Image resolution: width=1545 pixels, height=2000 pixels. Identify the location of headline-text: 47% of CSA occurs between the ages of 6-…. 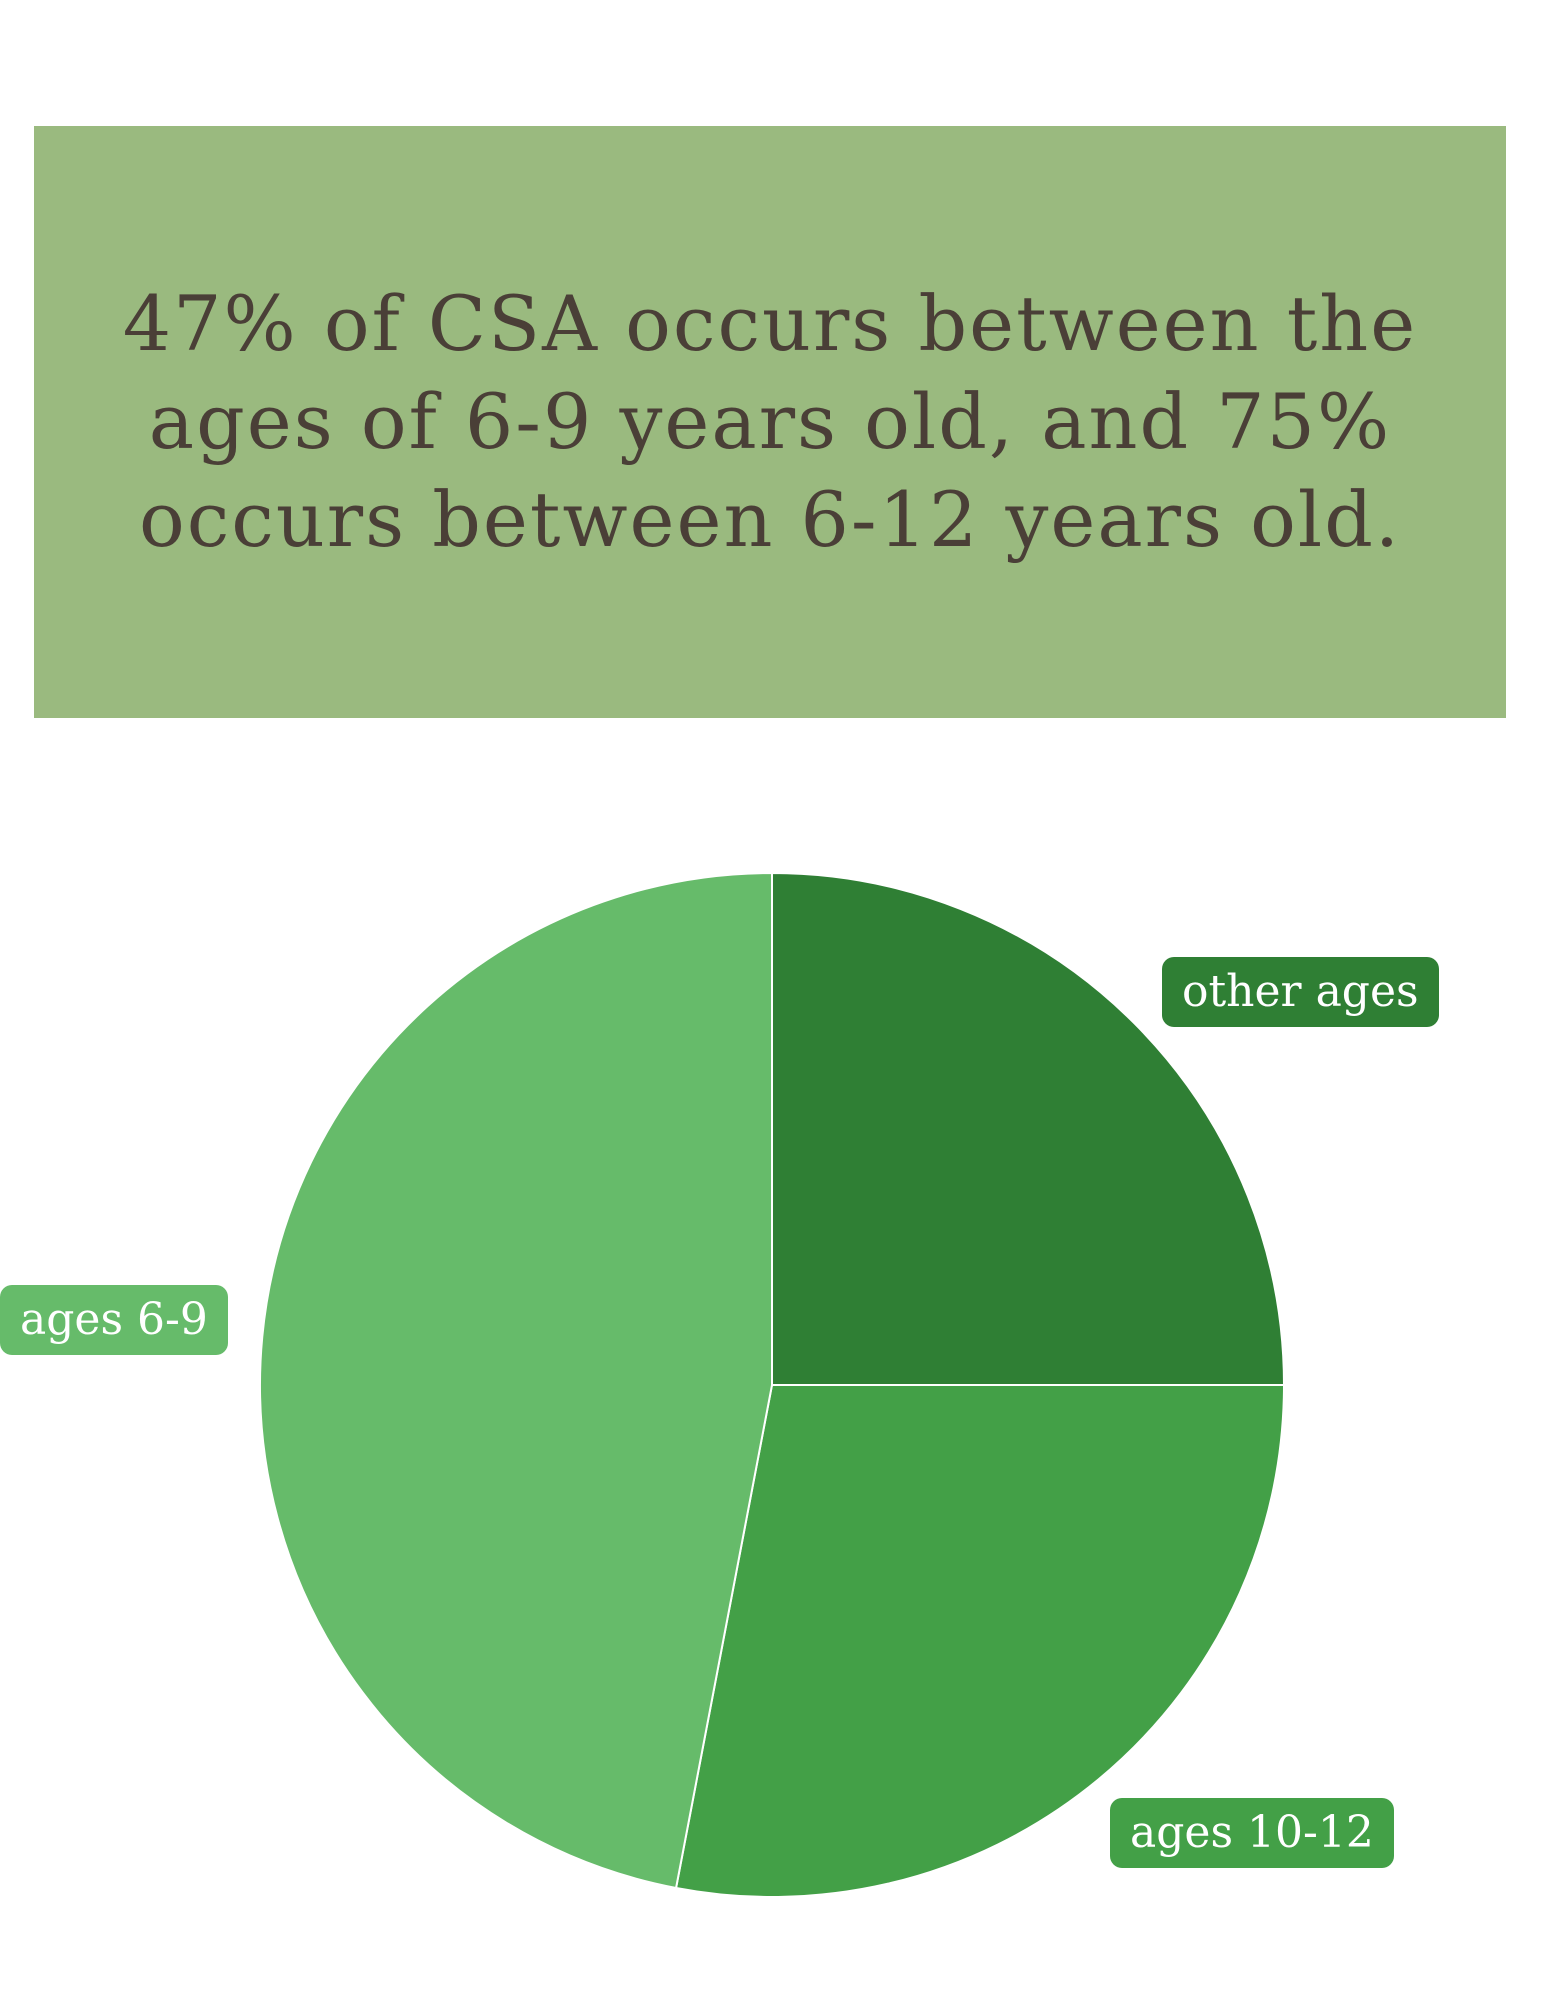
(770, 421).